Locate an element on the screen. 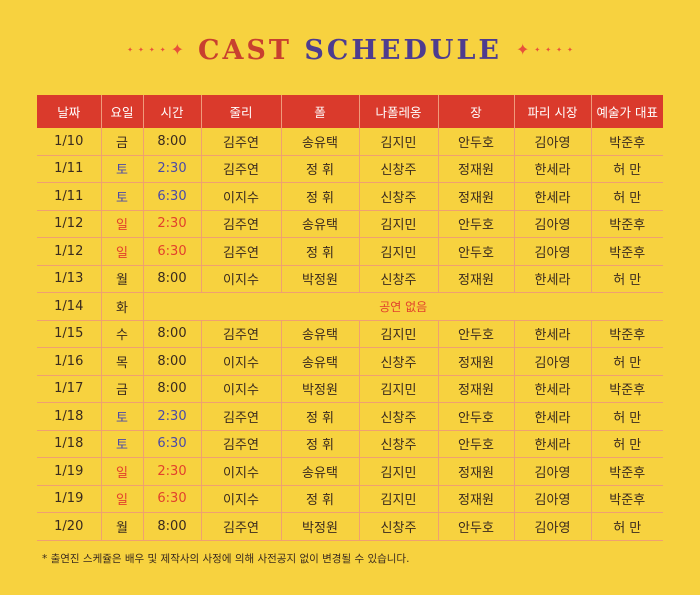 This screenshot has width=700, height=595. column-header: 예술가 대표 is located at coordinates (626, 111).